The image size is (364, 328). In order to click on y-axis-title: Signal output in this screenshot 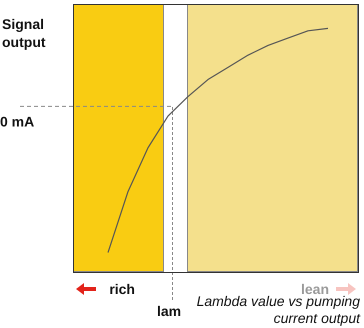, I will do `click(24, 33)`.